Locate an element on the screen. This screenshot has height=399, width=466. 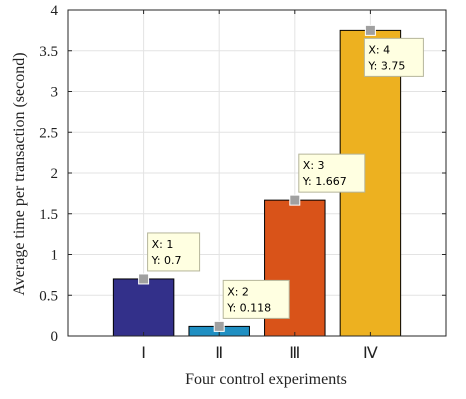
x-tick-label: Ⅳ is located at coordinates (370, 353).